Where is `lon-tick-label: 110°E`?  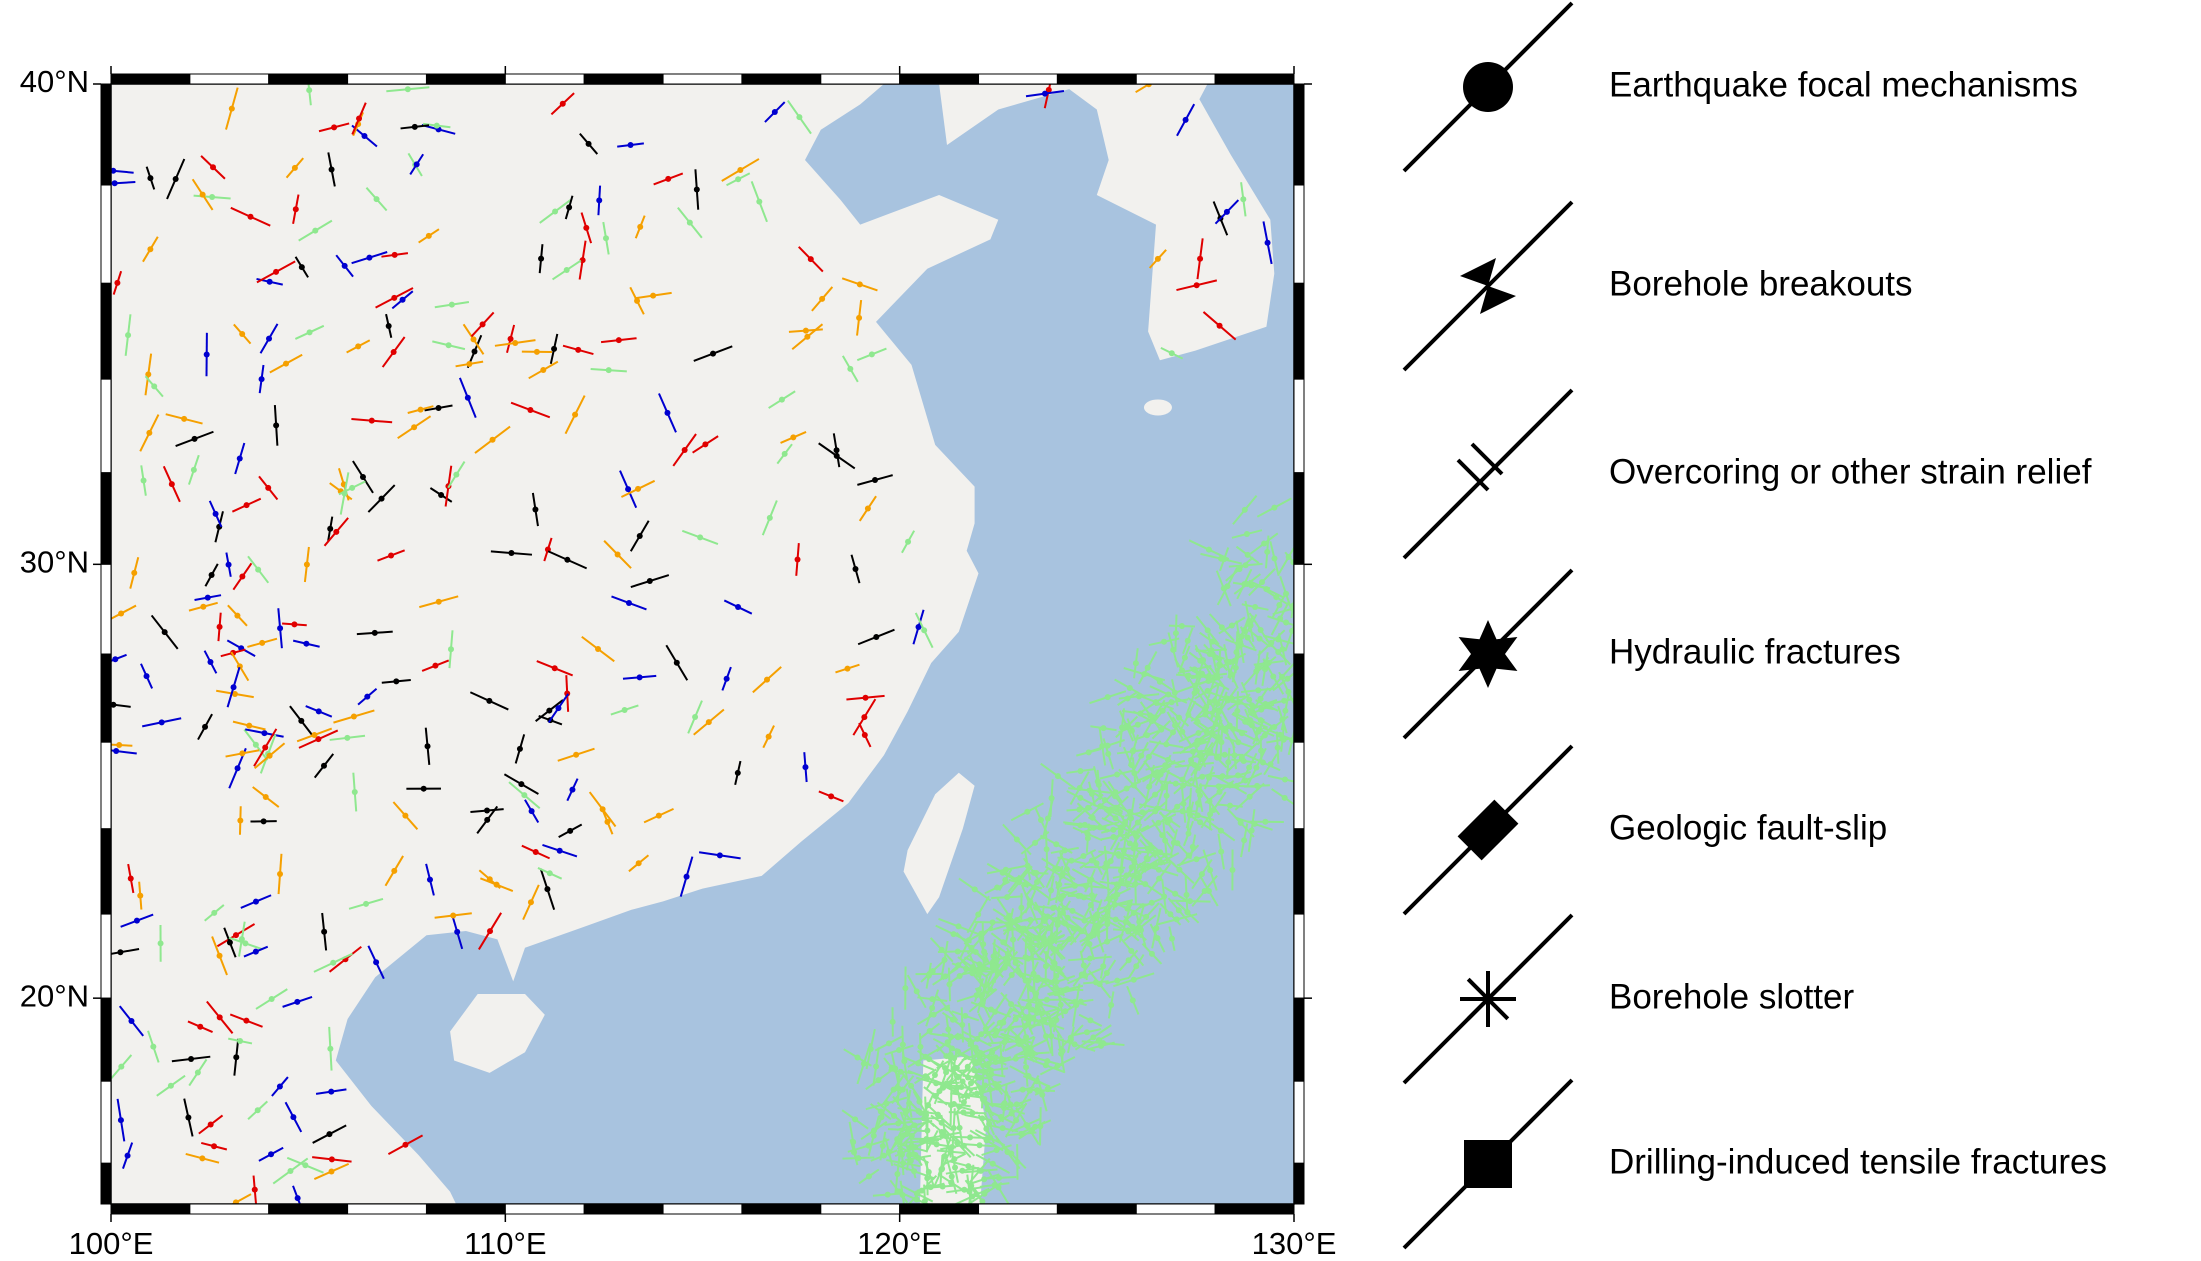
lon-tick-label: 110°E is located at coordinates (505, 1243).